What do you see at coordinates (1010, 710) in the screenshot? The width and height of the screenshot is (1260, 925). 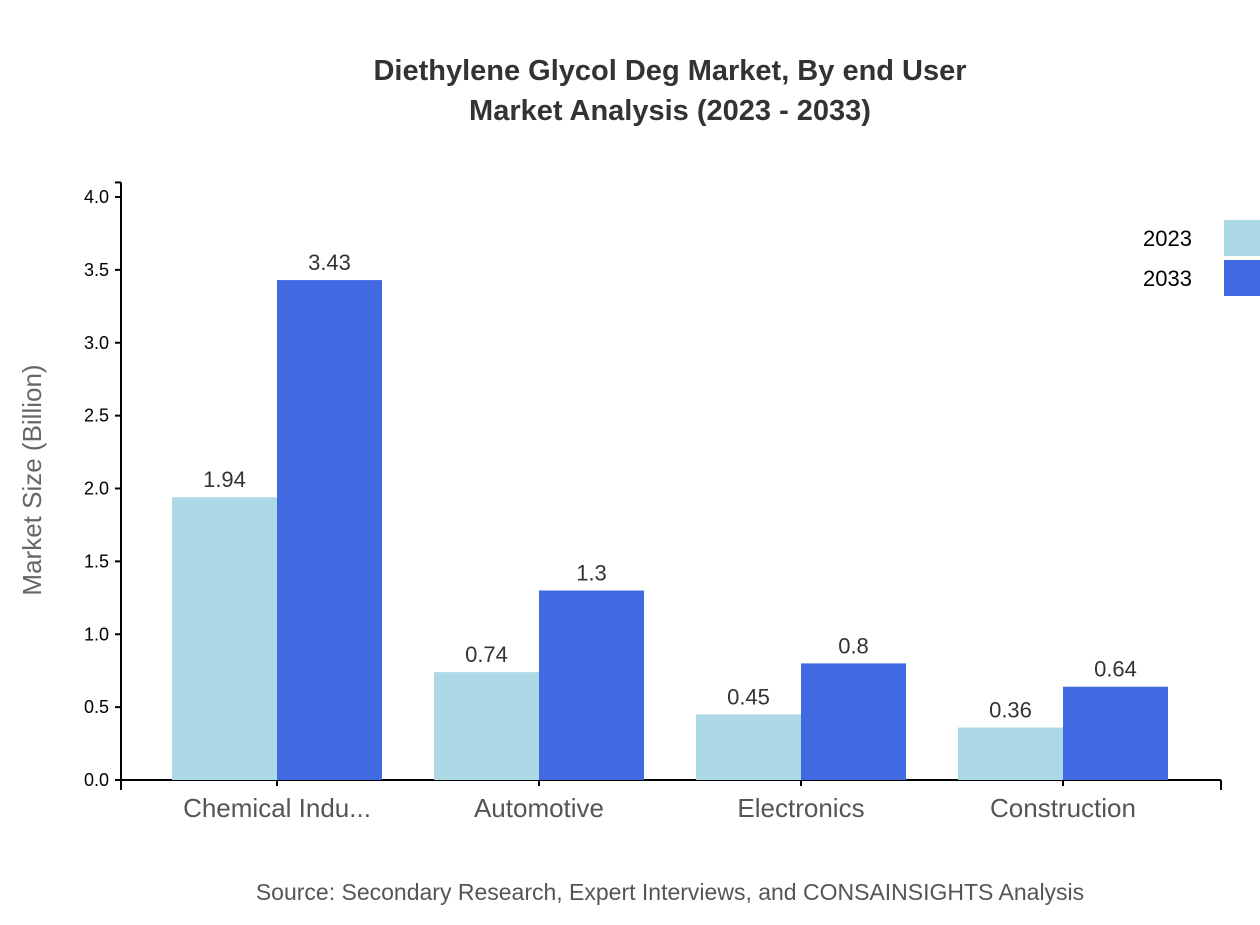 I see `data-label: 0.36` at bounding box center [1010, 710].